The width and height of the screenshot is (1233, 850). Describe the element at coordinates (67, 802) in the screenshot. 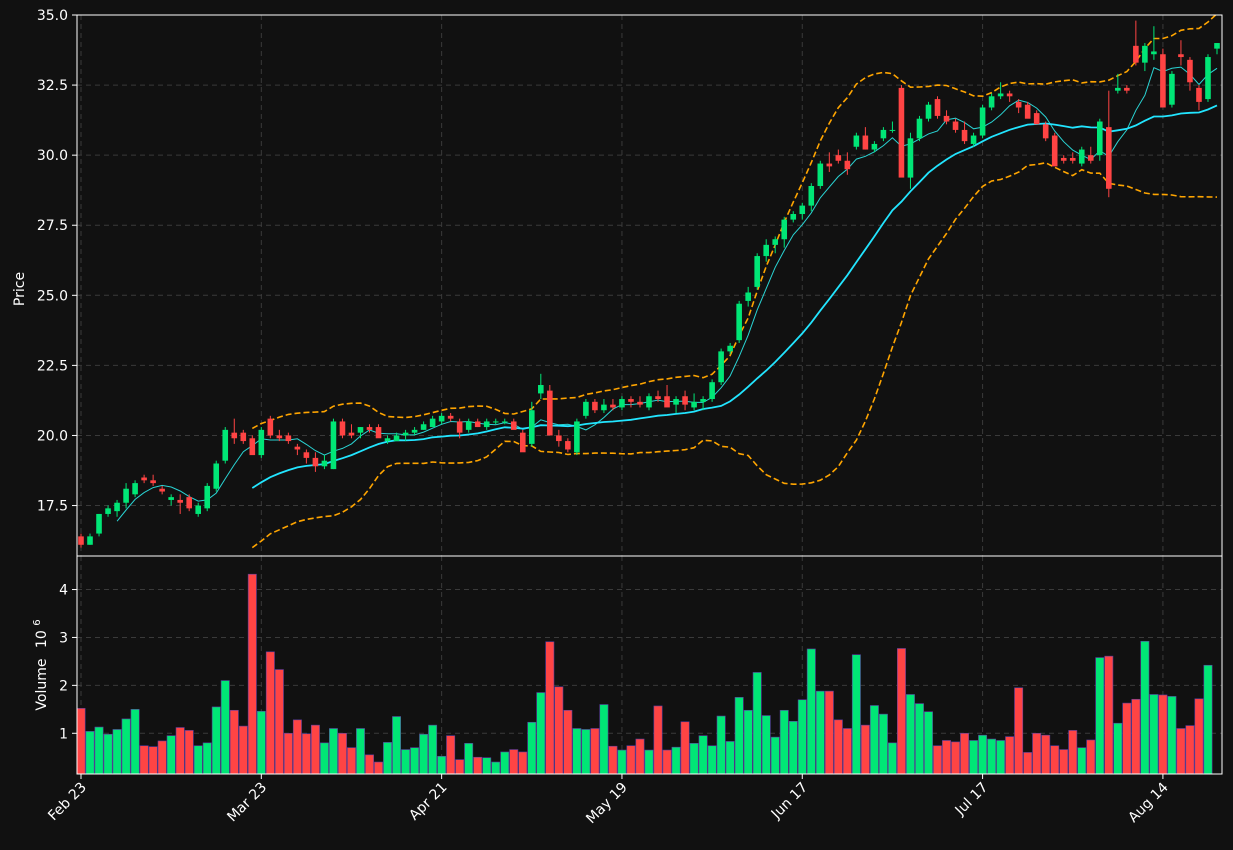

I see `x-tick-label: Feb 23` at that location.